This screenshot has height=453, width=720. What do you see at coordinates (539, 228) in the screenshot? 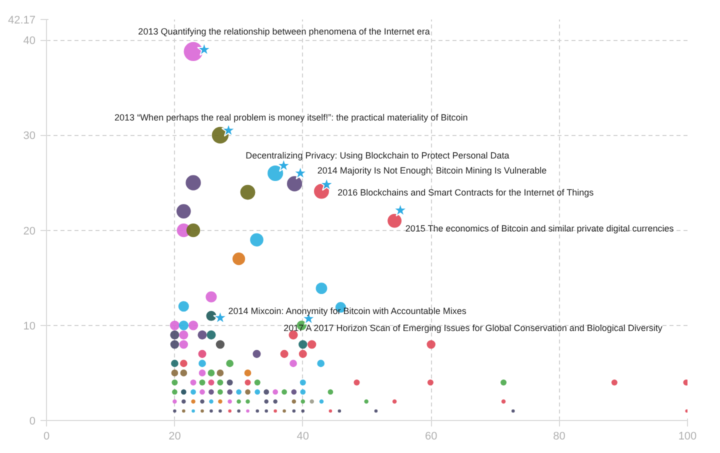
I see `annotation: 2015 The economics of Bitcoin and similar private digital currencies` at bounding box center [539, 228].